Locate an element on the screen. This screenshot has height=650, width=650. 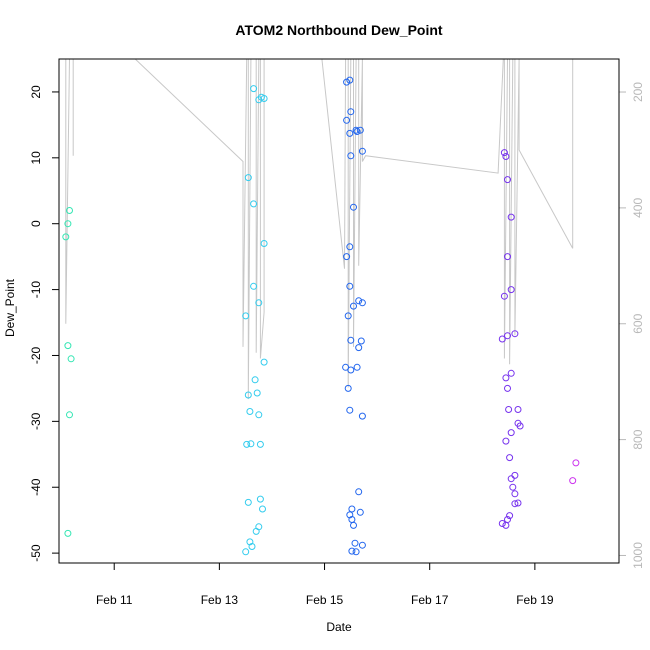
y-tick-label: 0 is located at coordinates (36, 223).